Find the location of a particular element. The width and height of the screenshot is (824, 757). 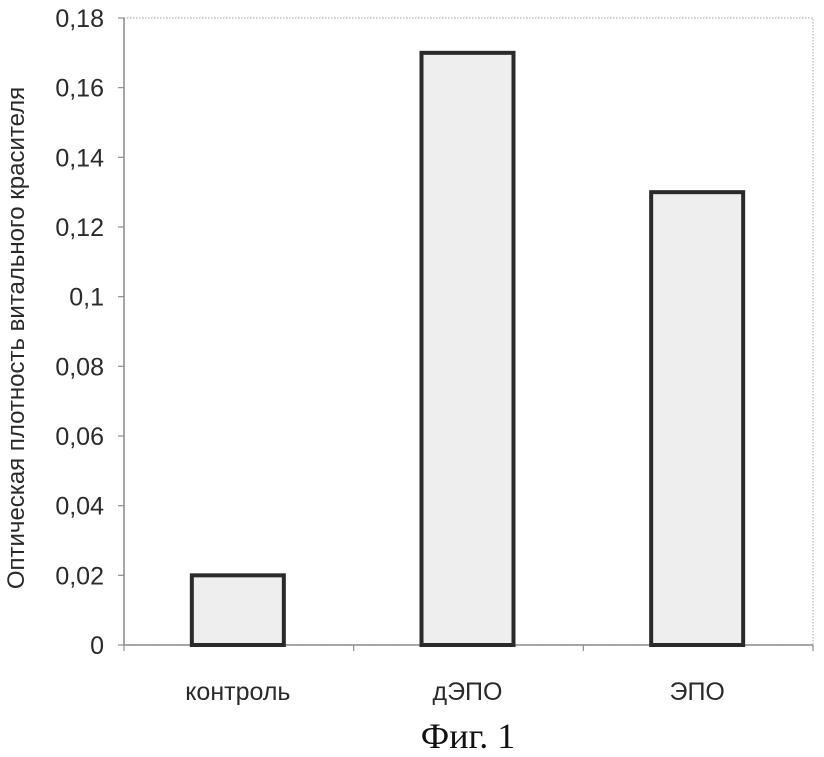

y-tick-label: 0,02 is located at coordinates (79, 576).